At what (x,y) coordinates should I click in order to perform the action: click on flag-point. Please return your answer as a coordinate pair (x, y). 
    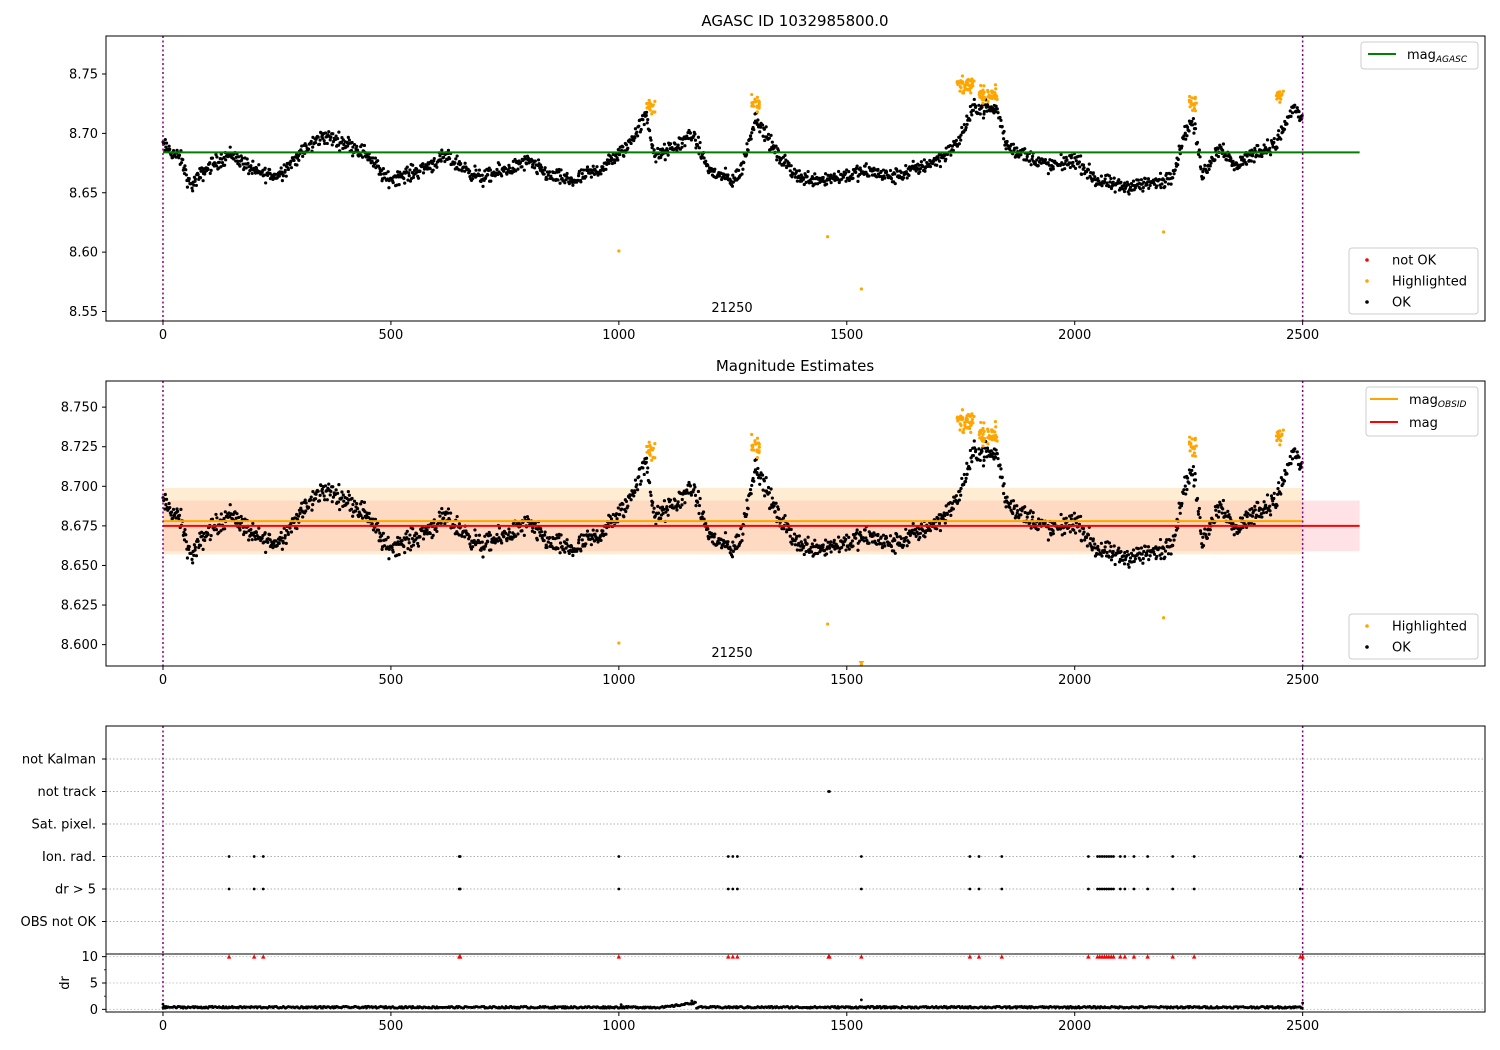
    Looking at the image, I should click on (1173, 889).